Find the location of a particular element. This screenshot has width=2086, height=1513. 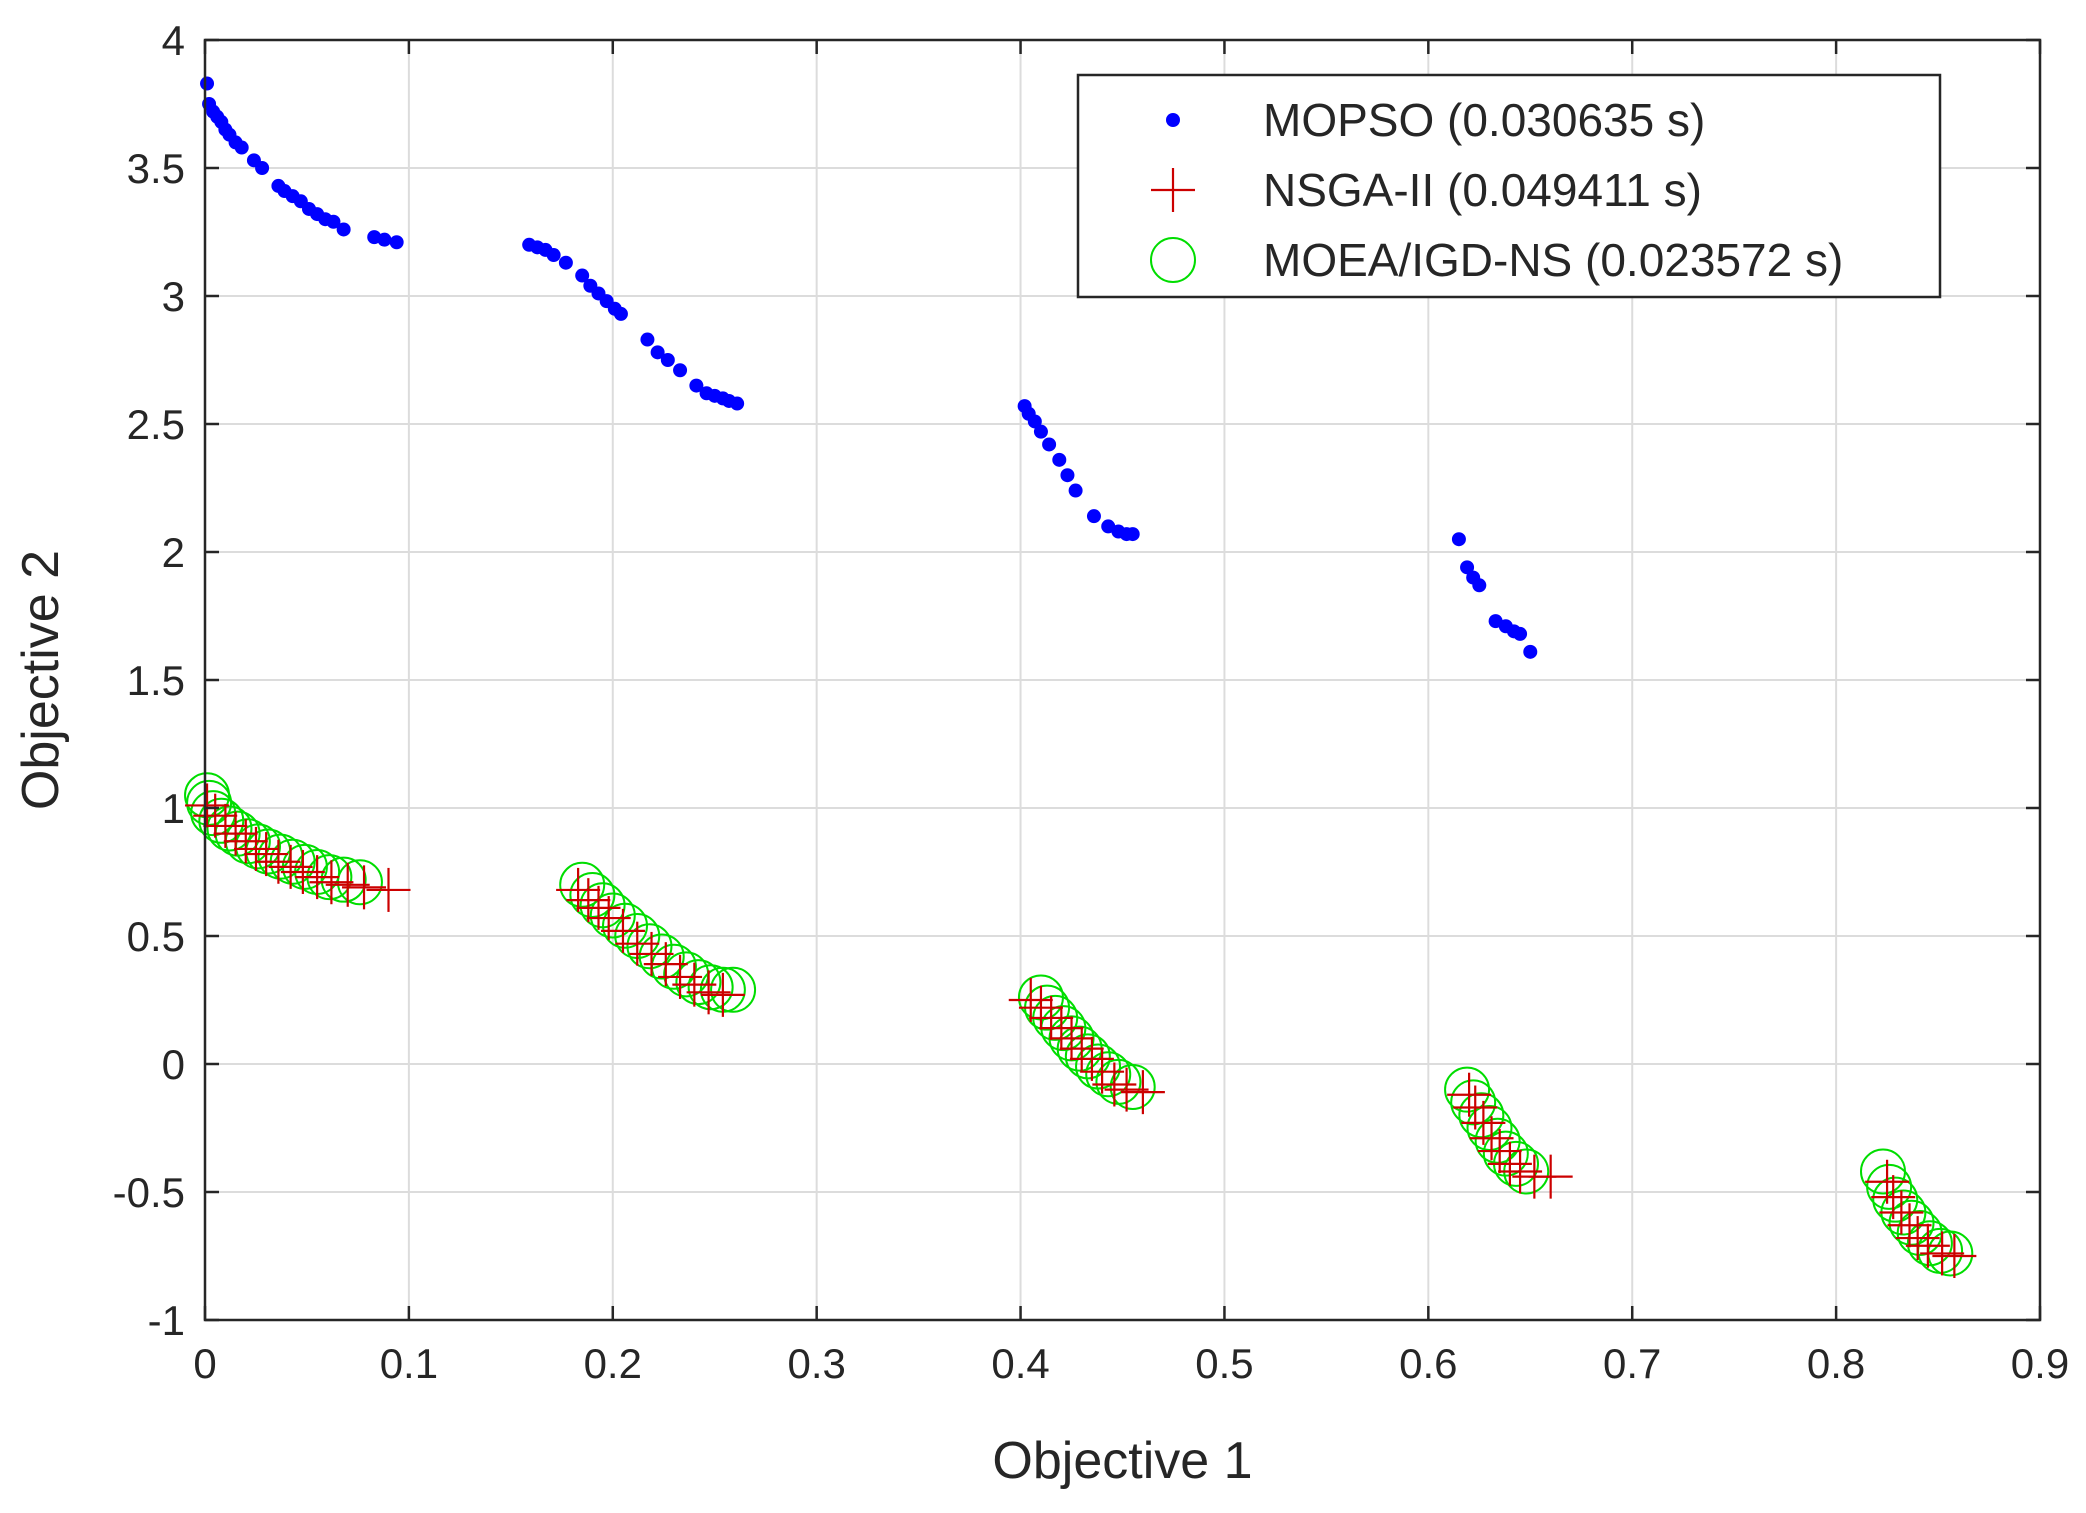

x-tick-label: 0.5 is located at coordinates (1224, 1363).